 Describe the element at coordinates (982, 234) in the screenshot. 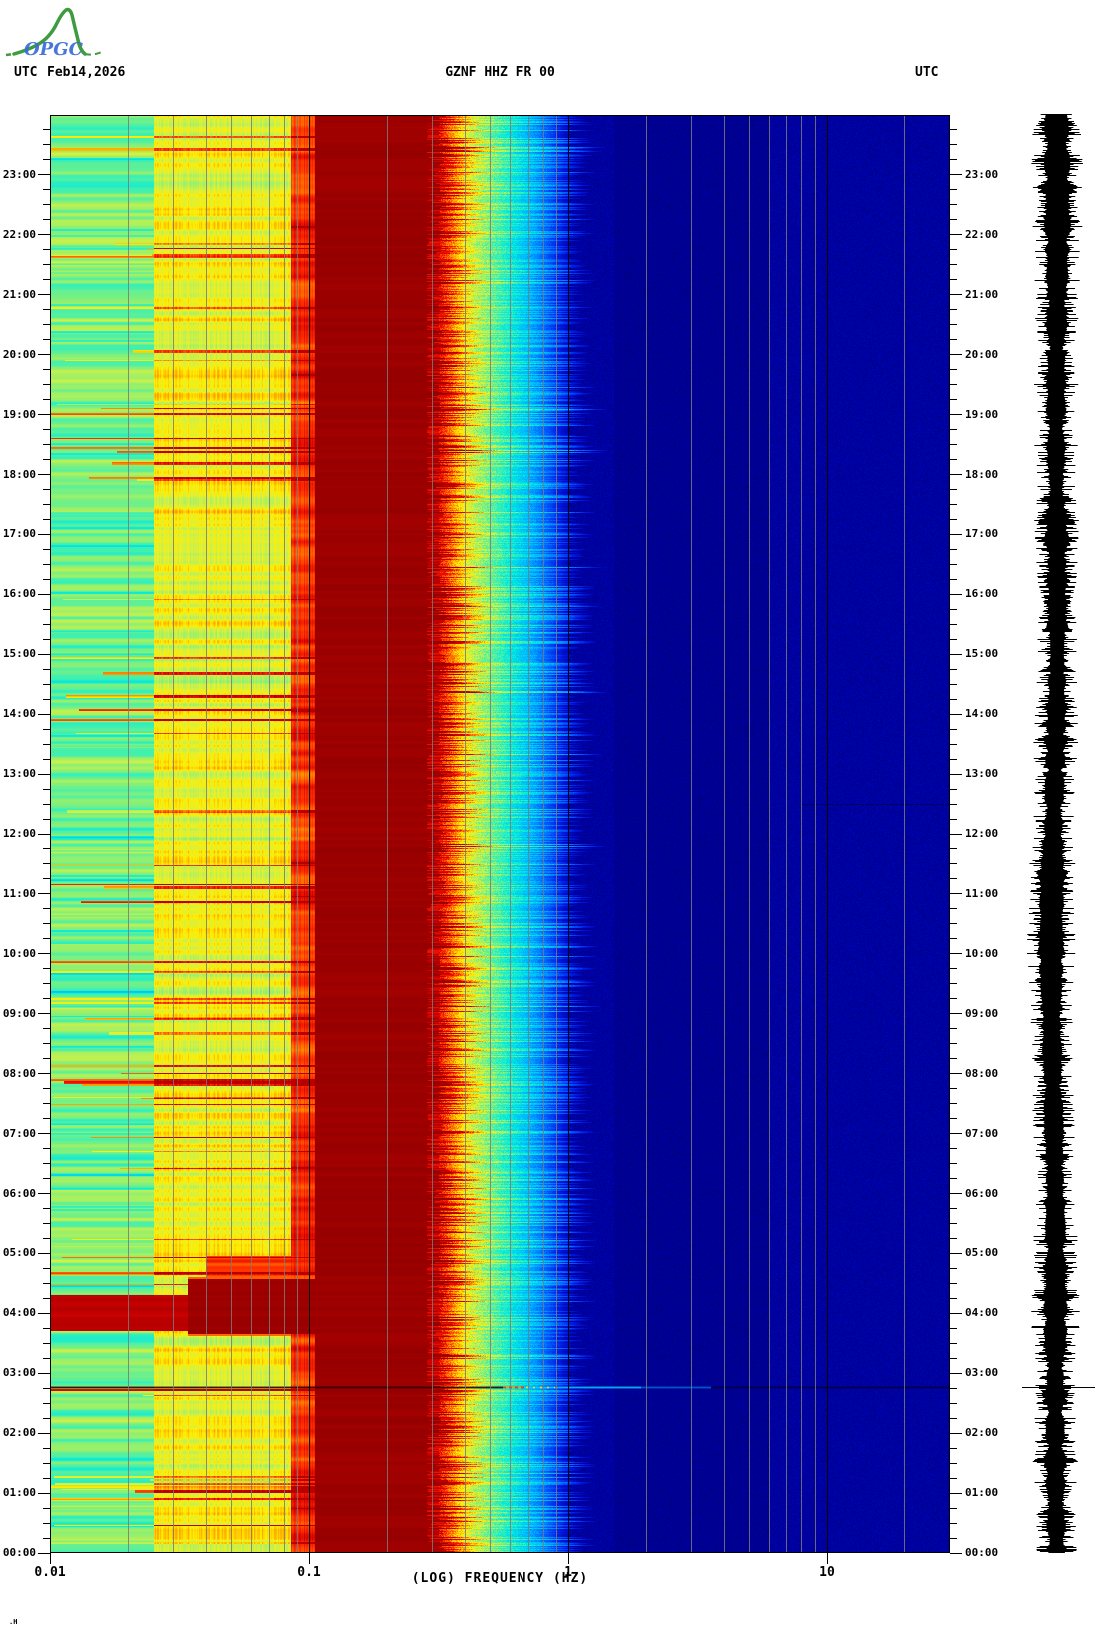

I see `y-tick-label-right: 22:00` at that location.